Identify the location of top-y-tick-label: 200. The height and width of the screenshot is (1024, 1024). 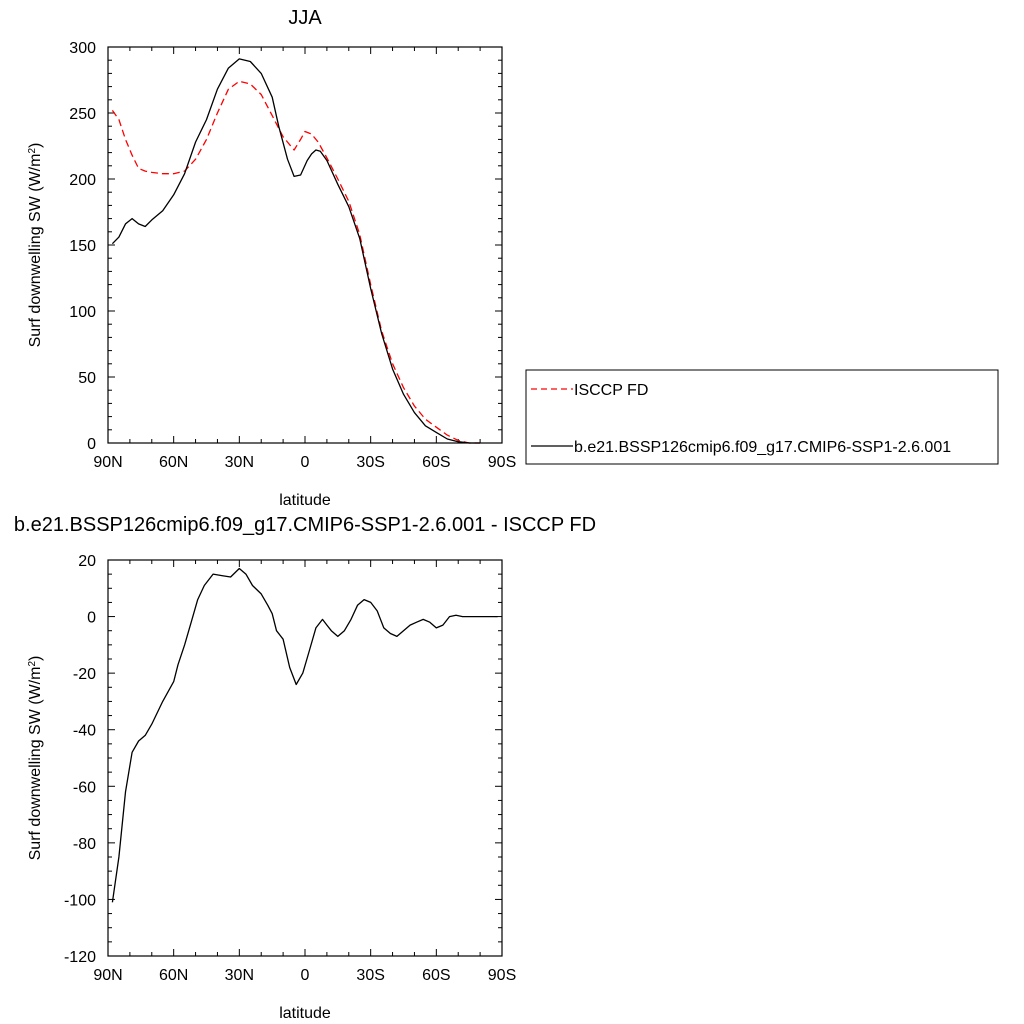
(82, 180).